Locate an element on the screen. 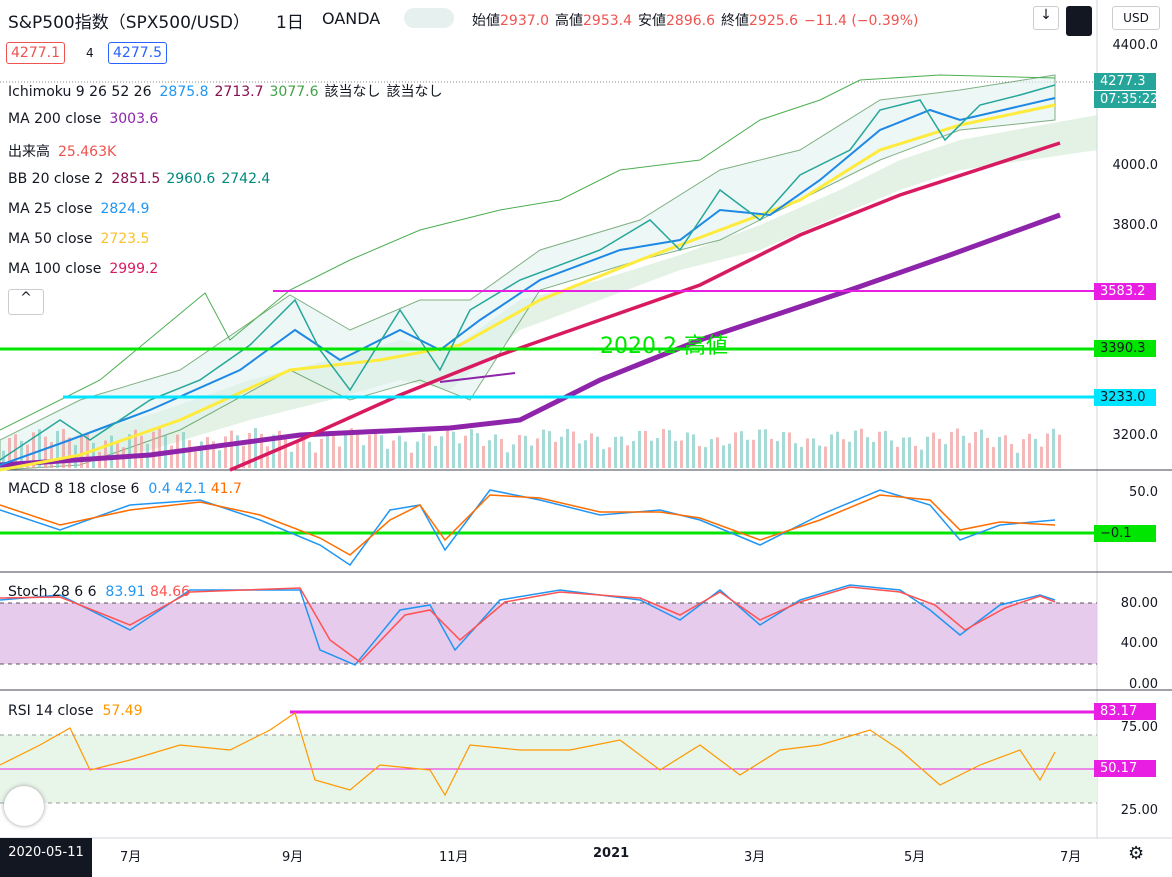 The width and height of the screenshot is (1172, 877). indicator-legend: 出来高 25.463K is located at coordinates (65, 151).